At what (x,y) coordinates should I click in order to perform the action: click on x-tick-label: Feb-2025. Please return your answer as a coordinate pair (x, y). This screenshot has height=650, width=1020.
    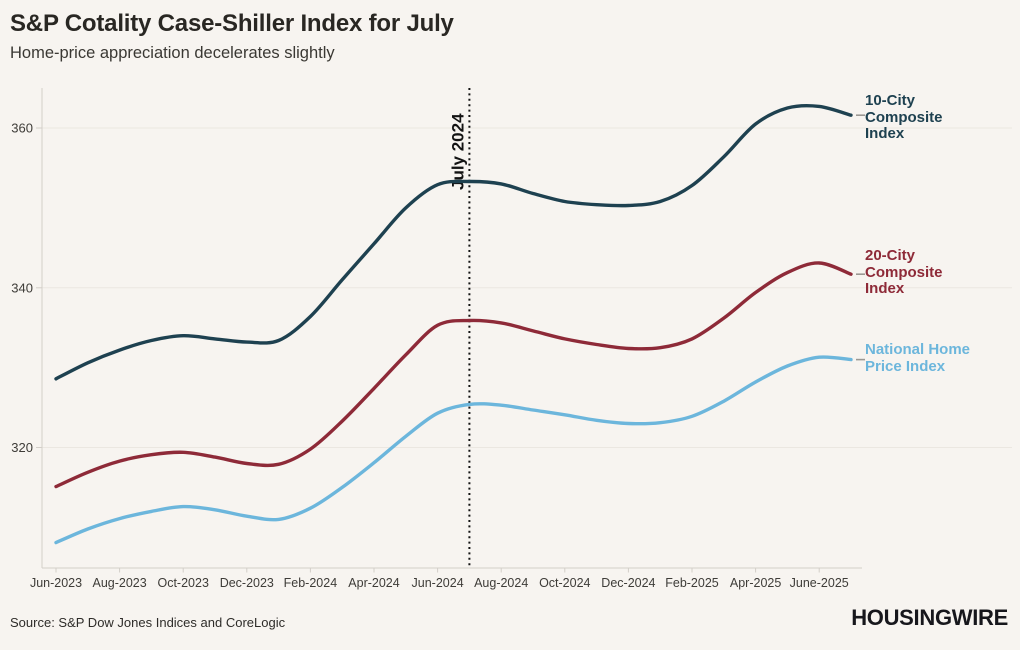
    Looking at the image, I should click on (692, 583).